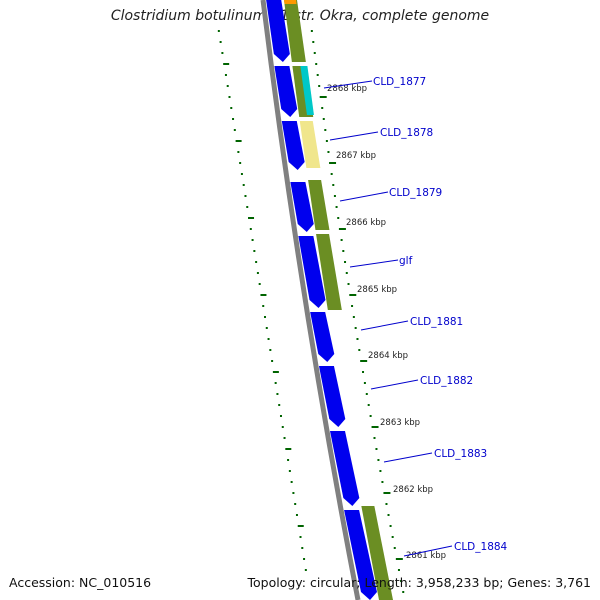 Image resolution: width=600 pixels, height=600 pixels. I want to click on genes-value: 3,761, so click(573, 582).